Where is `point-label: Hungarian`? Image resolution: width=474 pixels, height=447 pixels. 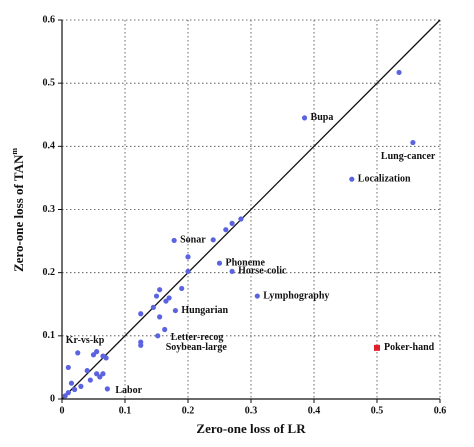 point-label: Hungarian is located at coordinates (204, 310).